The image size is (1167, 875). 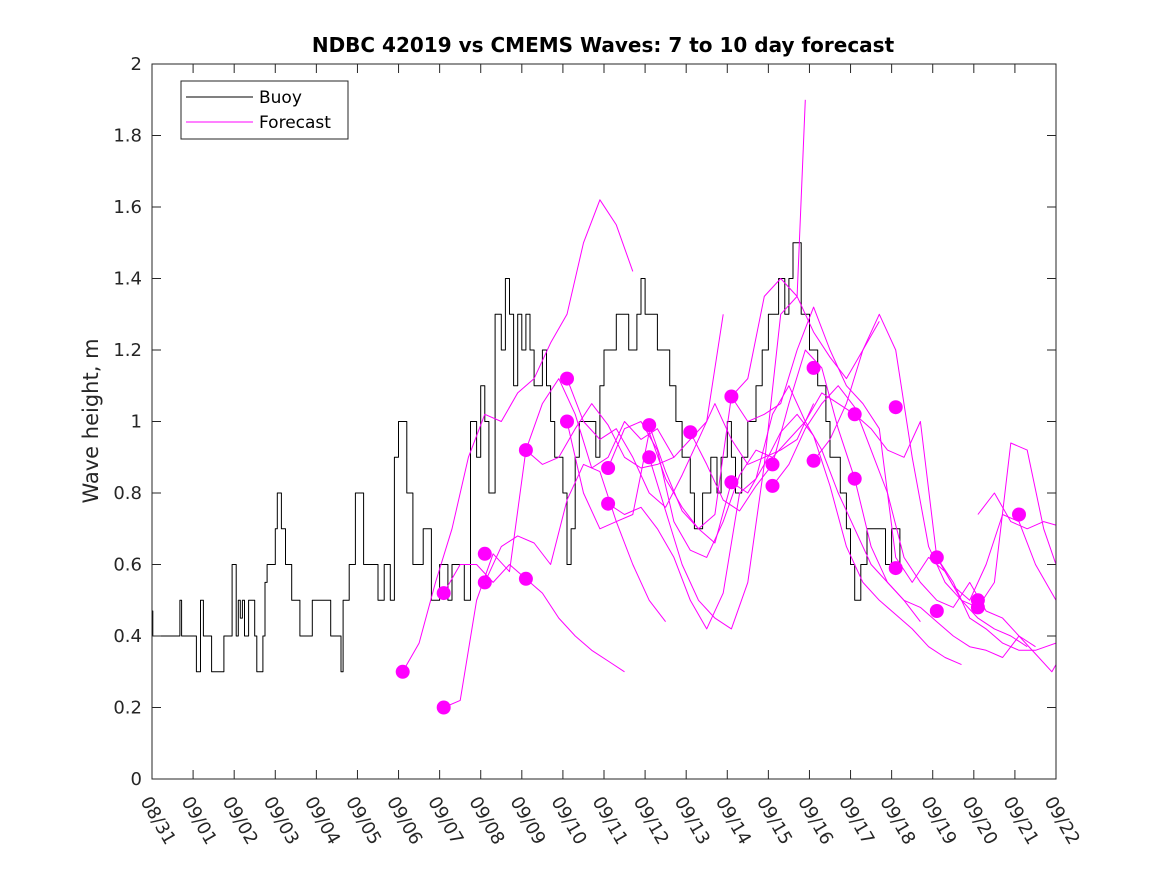 I want to click on legend-box, so click(x=264, y=110).